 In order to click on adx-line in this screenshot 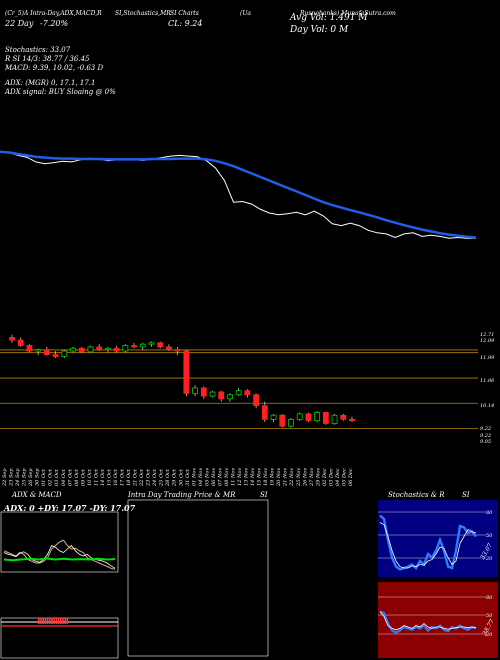, I will do `click(59, 559)`.